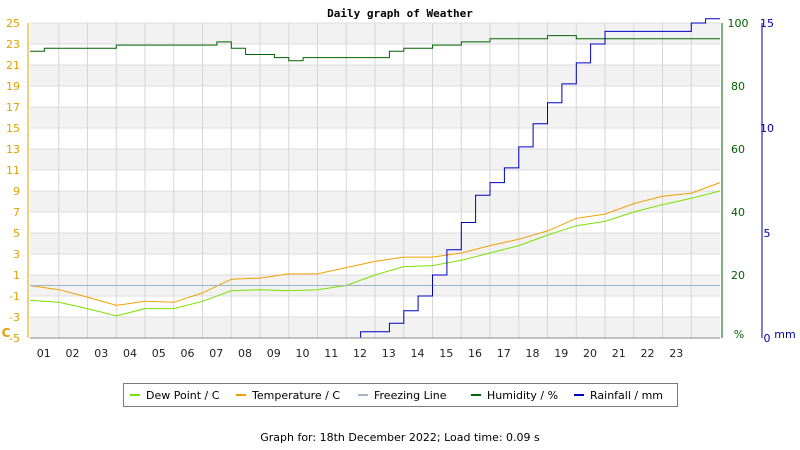 This screenshot has width=800, height=450. What do you see at coordinates (738, 23) in the screenshot?
I see `humidity-tick-label: 100` at bounding box center [738, 23].